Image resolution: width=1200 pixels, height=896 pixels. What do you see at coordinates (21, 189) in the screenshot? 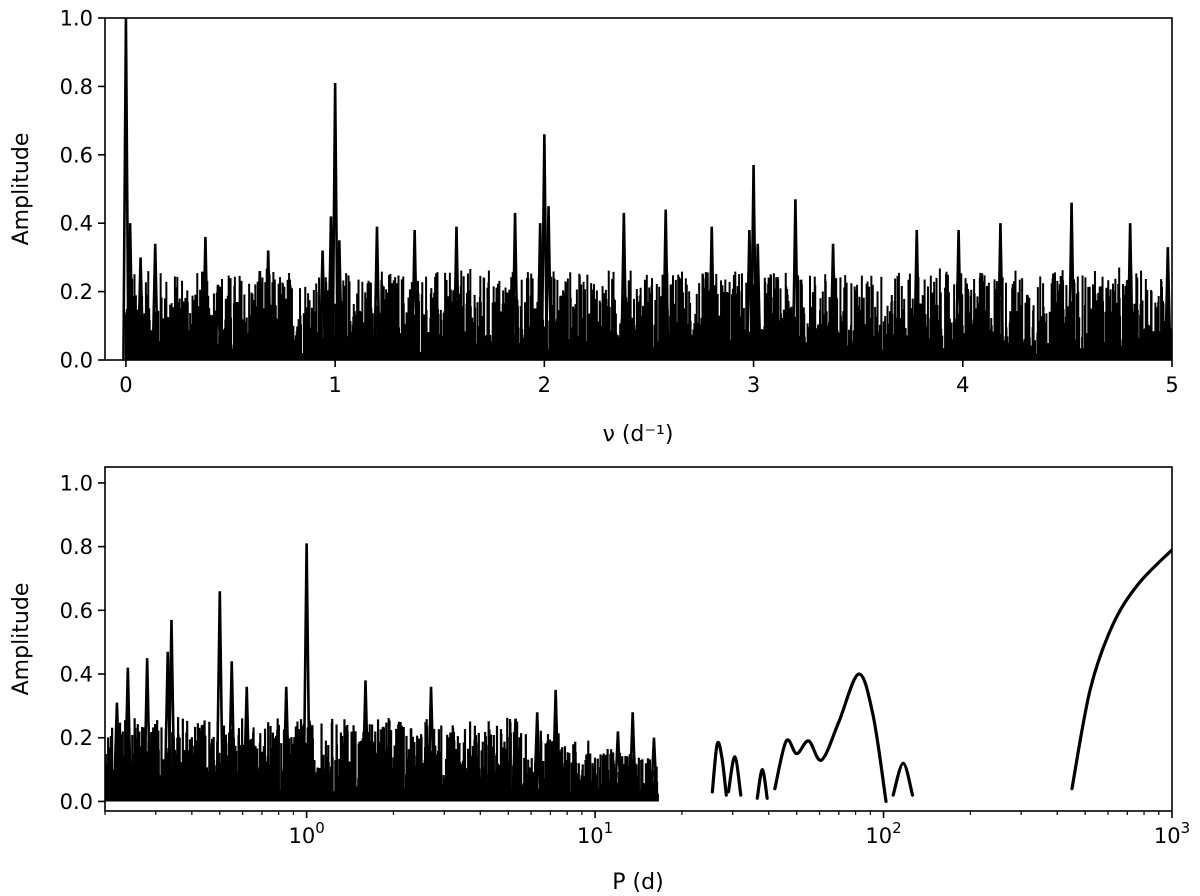
I see `frequency-y-axis-label: Amplitude` at bounding box center [21, 189].